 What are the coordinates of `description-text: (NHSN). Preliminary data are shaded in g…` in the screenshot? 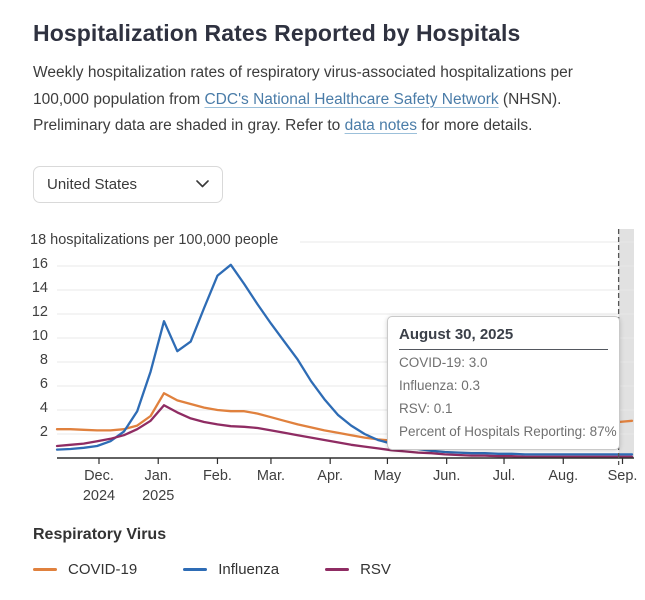 It's located at (297, 112).